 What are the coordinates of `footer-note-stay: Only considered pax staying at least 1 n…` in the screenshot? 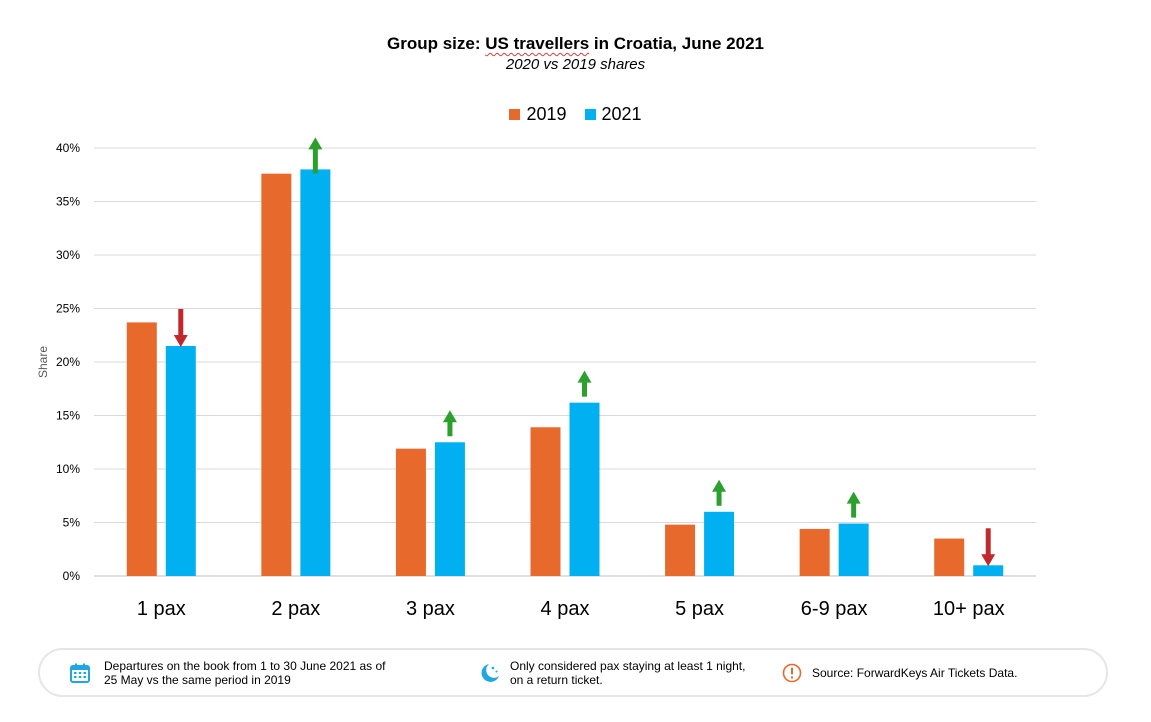 It's located at (612, 672).